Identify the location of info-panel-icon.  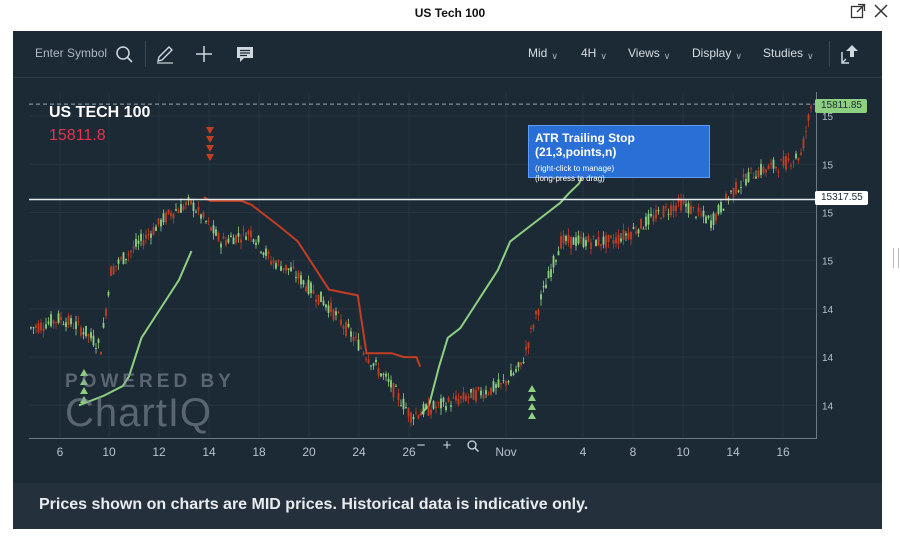
(245, 54).